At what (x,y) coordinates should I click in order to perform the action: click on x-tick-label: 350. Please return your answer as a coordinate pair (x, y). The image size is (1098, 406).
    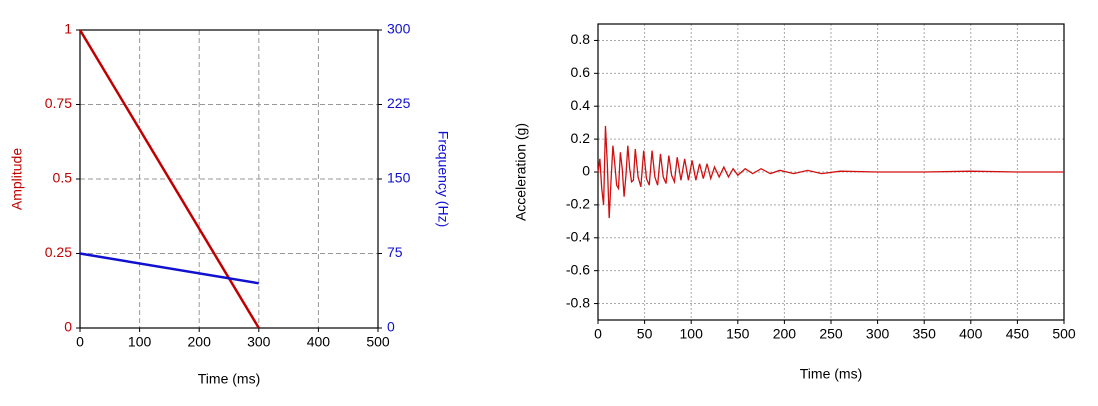
    Looking at the image, I should click on (925, 334).